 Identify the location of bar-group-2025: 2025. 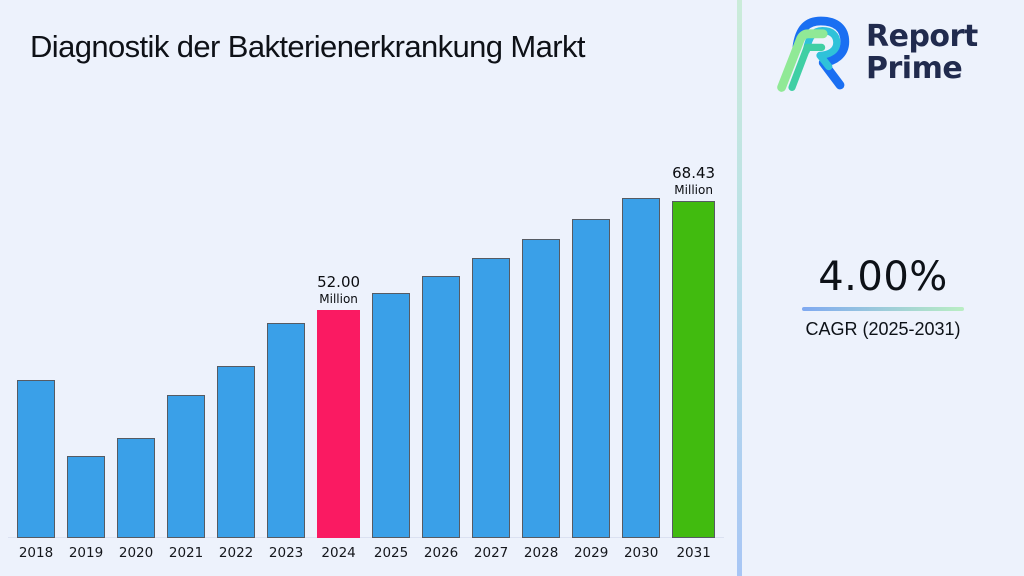
(391, 362).